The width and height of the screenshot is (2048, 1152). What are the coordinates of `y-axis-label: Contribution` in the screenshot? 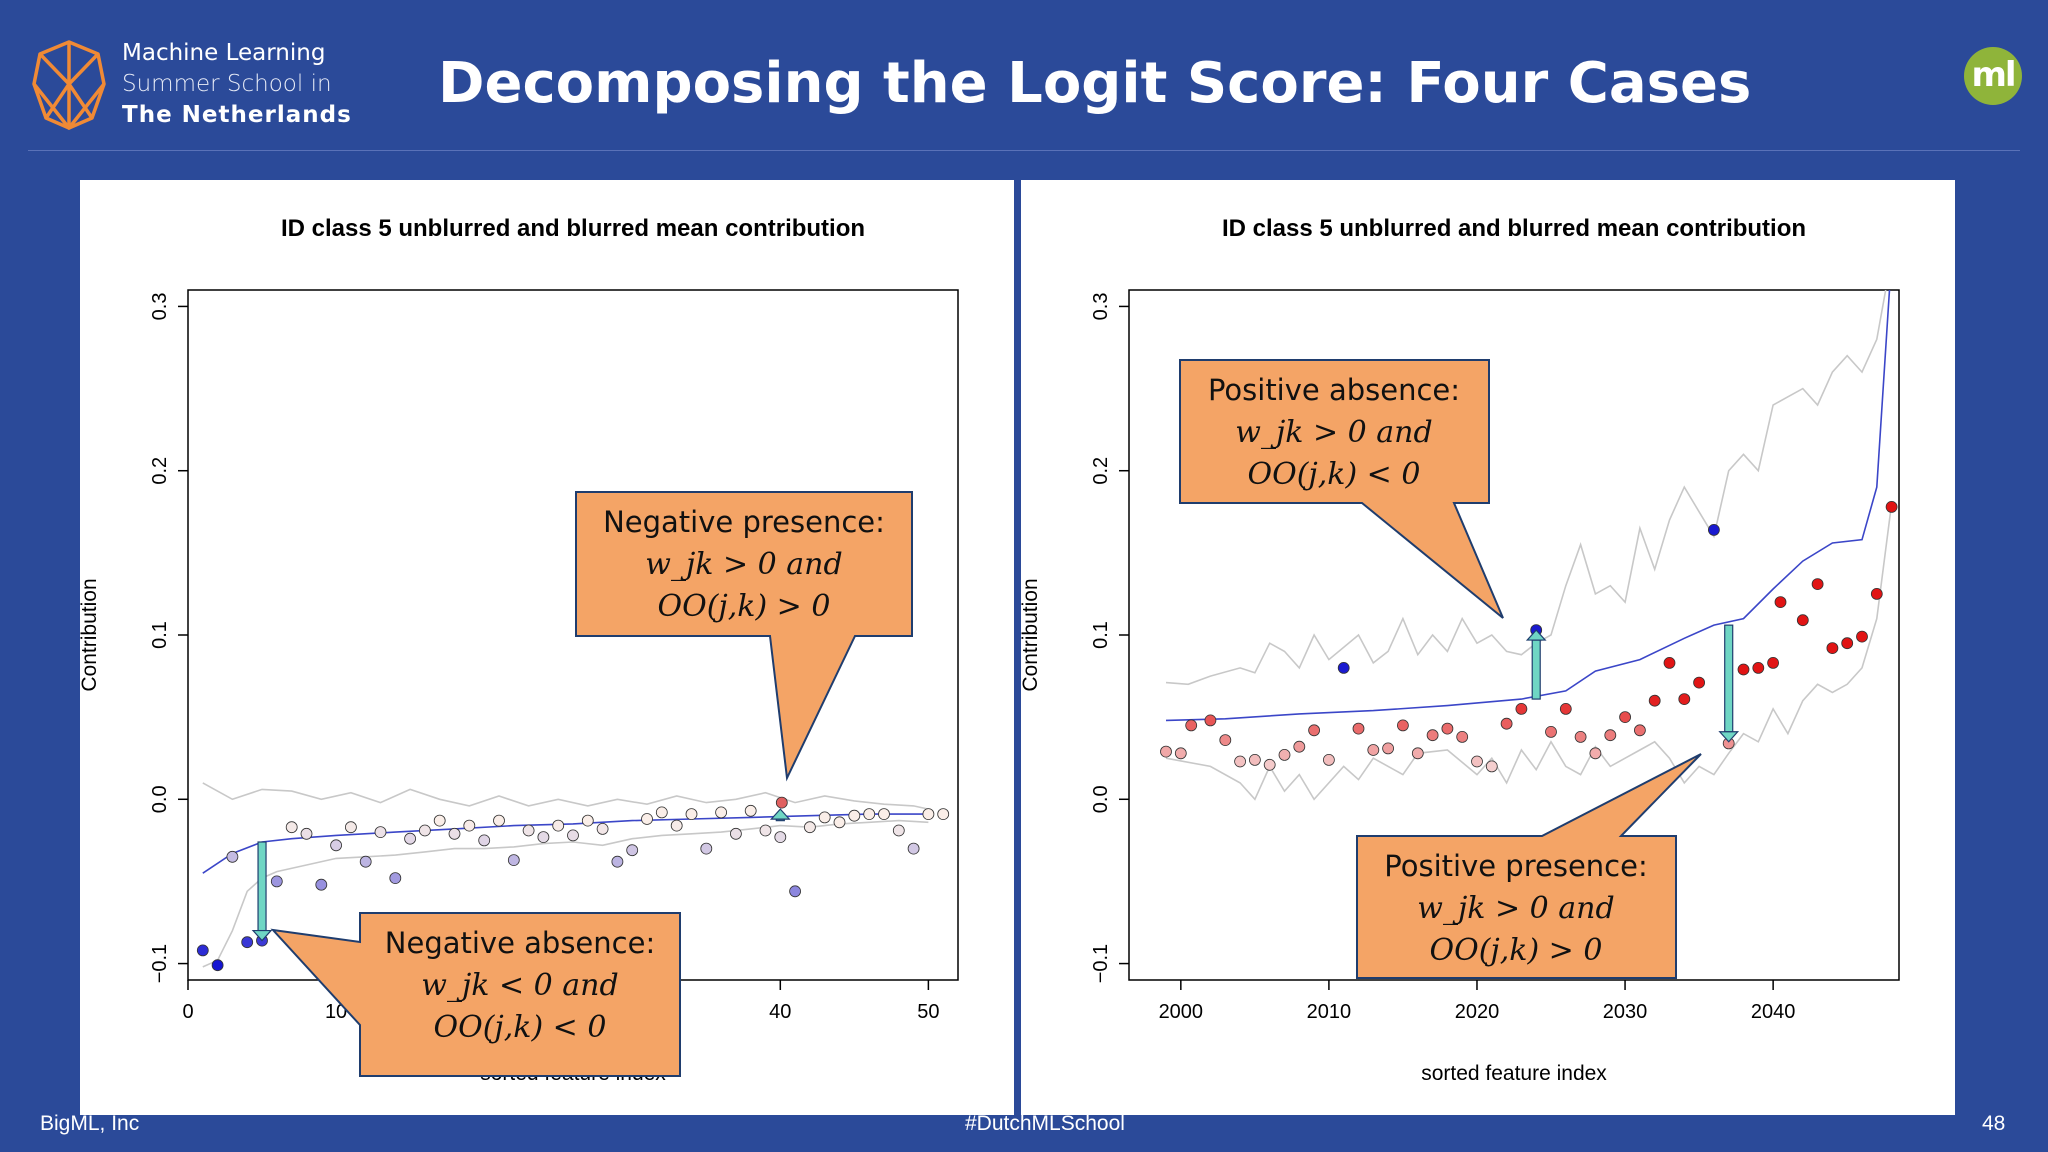 It's located at (90, 634).